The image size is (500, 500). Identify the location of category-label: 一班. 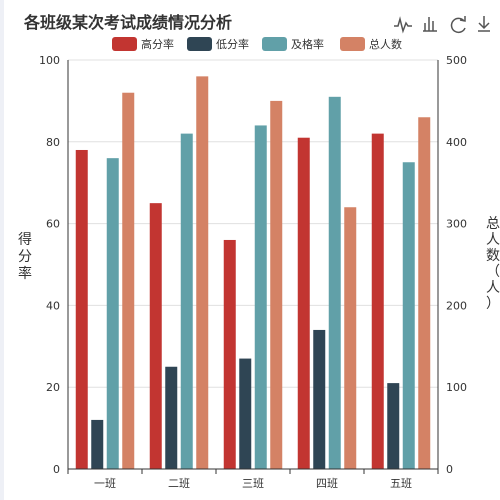
(105, 483).